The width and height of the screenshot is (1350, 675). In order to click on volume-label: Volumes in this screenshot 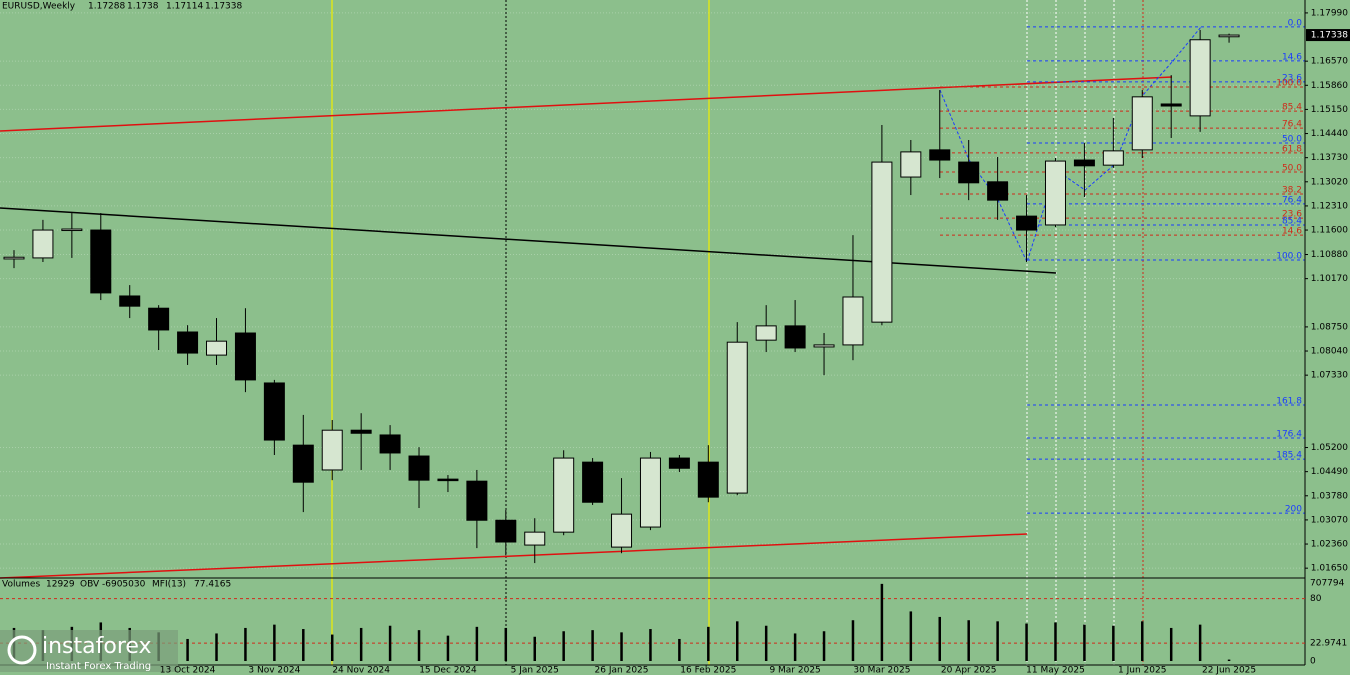, I will do `click(21, 585)`.